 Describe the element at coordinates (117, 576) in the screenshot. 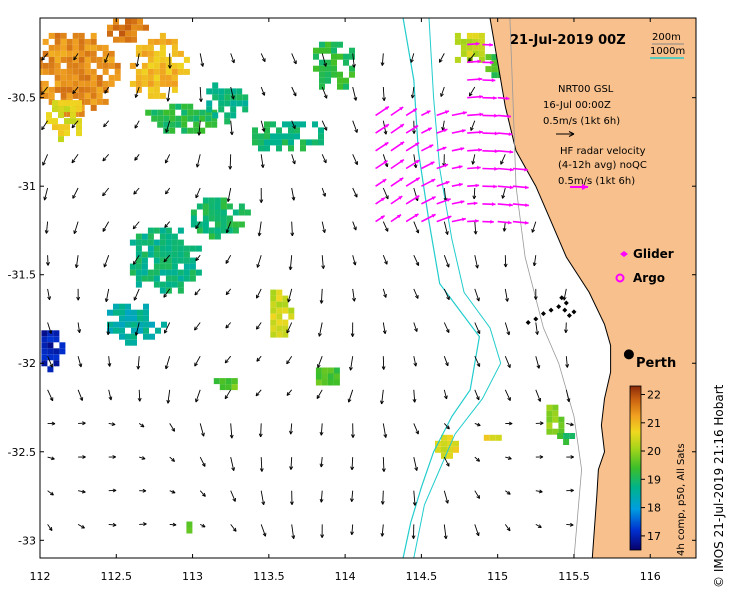

I see `x-tick-label: 112.5` at that location.